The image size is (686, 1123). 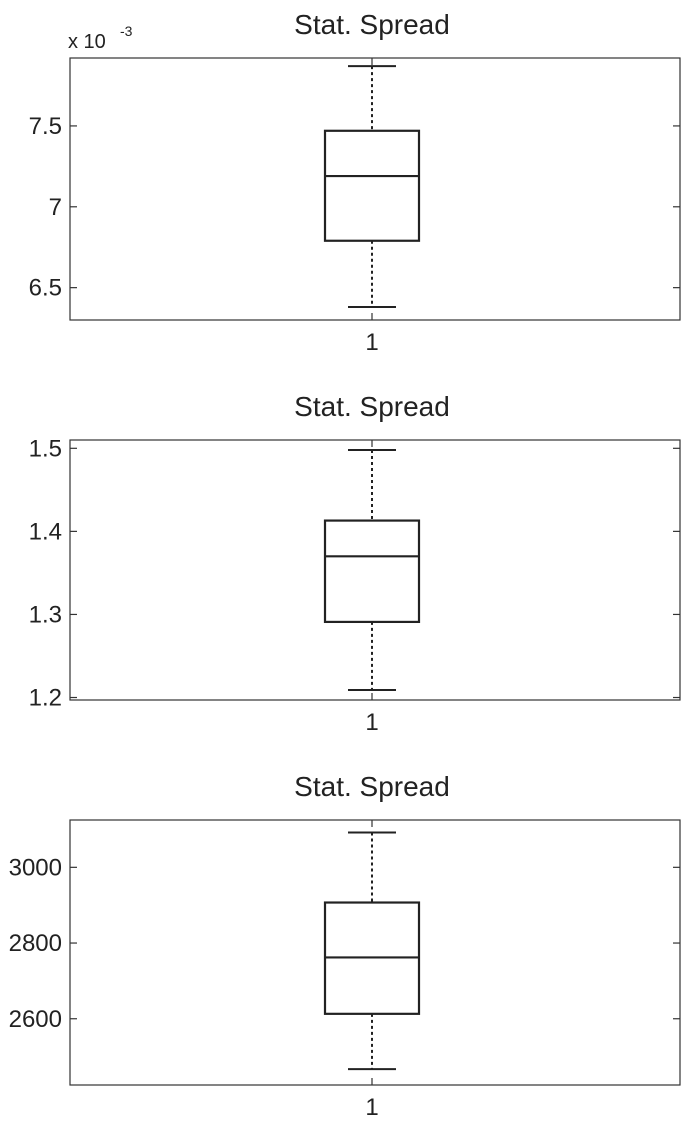 I want to click on y-tick-label: 1.3, so click(x=45, y=614).